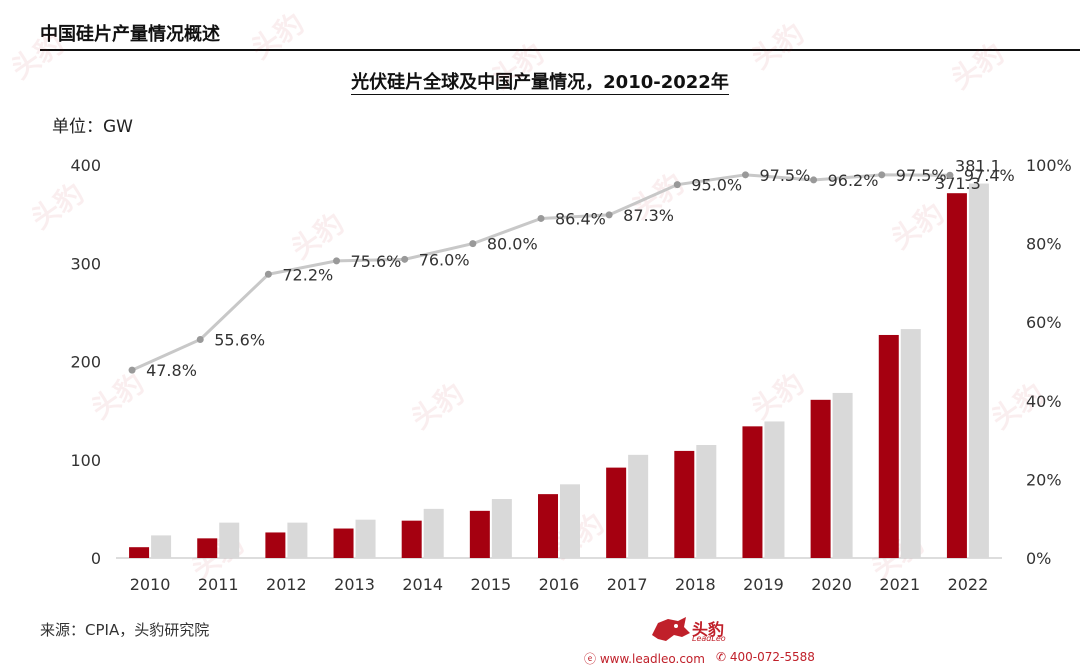  I want to click on x-tick-label: 2019, so click(763, 584).